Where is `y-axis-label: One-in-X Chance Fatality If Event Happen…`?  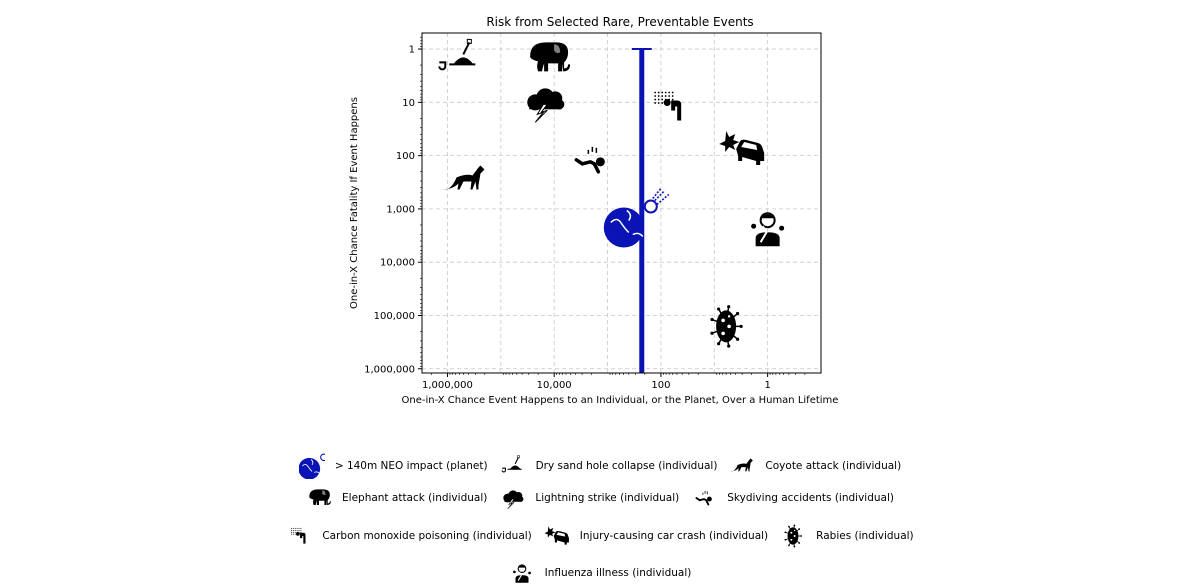 y-axis-label: One-in-X Chance Fatality If Event Happen… is located at coordinates (354, 203).